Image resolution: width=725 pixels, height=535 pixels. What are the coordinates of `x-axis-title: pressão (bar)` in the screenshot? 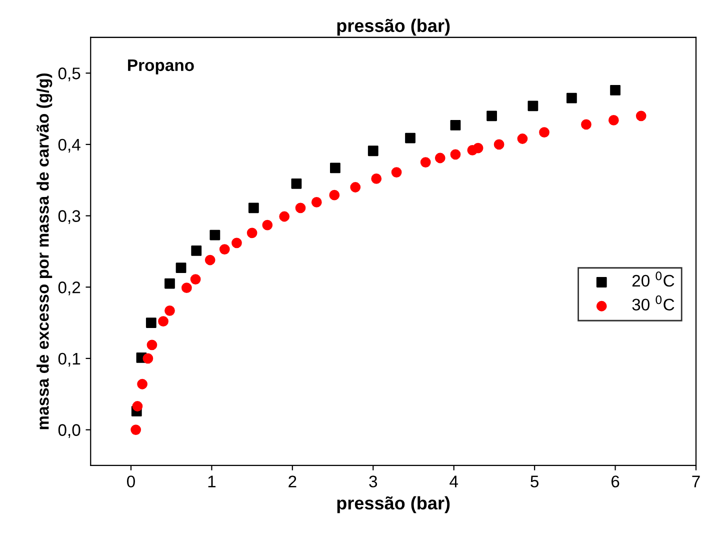 It's located at (393, 505).